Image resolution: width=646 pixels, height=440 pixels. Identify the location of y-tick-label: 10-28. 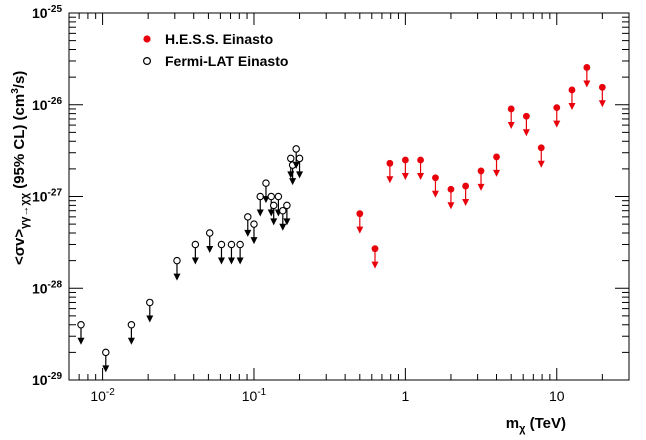
(47, 287).